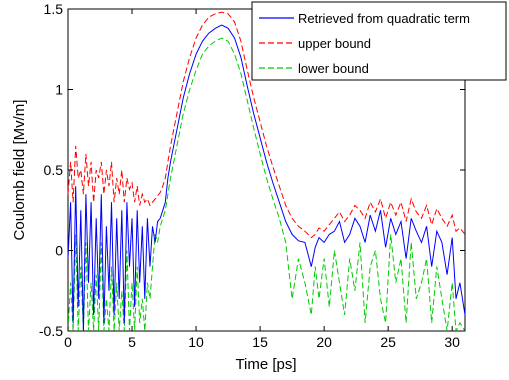 This screenshot has height=380, width=509. Describe the element at coordinates (59, 251) in the screenshot. I see `y-tick-label: 0` at that location.